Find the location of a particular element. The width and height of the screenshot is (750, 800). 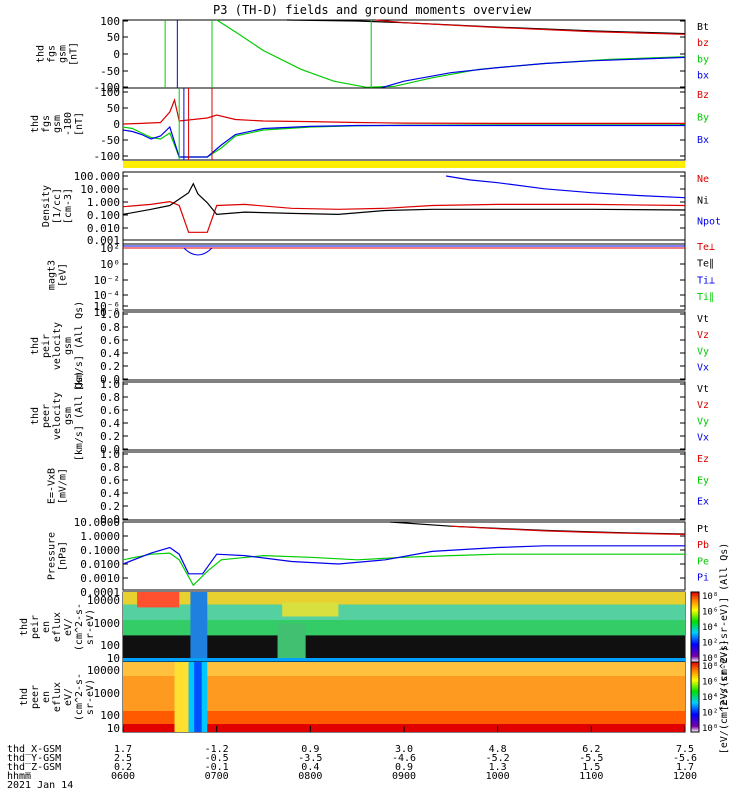

y-tick-label: 0.0 is located at coordinates (110, 379).